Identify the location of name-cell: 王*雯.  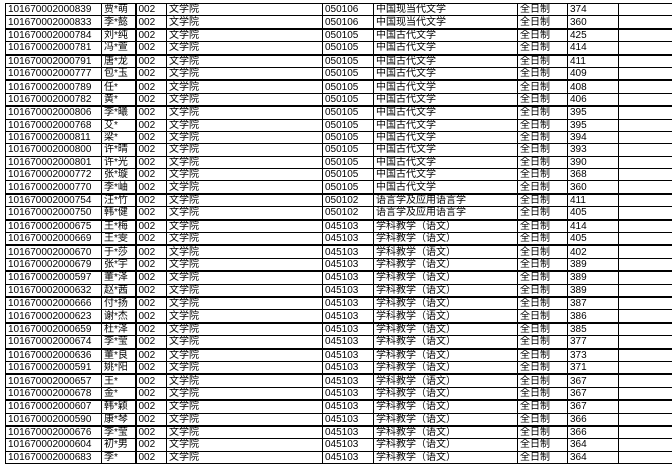
(119, 239).